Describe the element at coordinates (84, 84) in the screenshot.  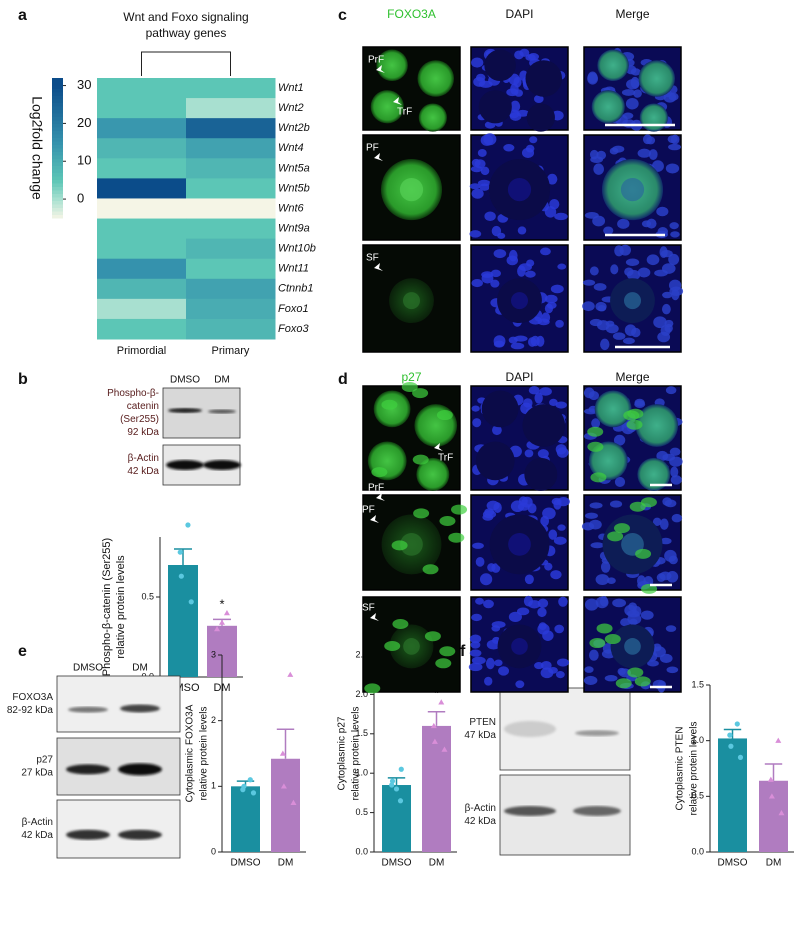
I see `colorbar-tick-label: 30` at that location.